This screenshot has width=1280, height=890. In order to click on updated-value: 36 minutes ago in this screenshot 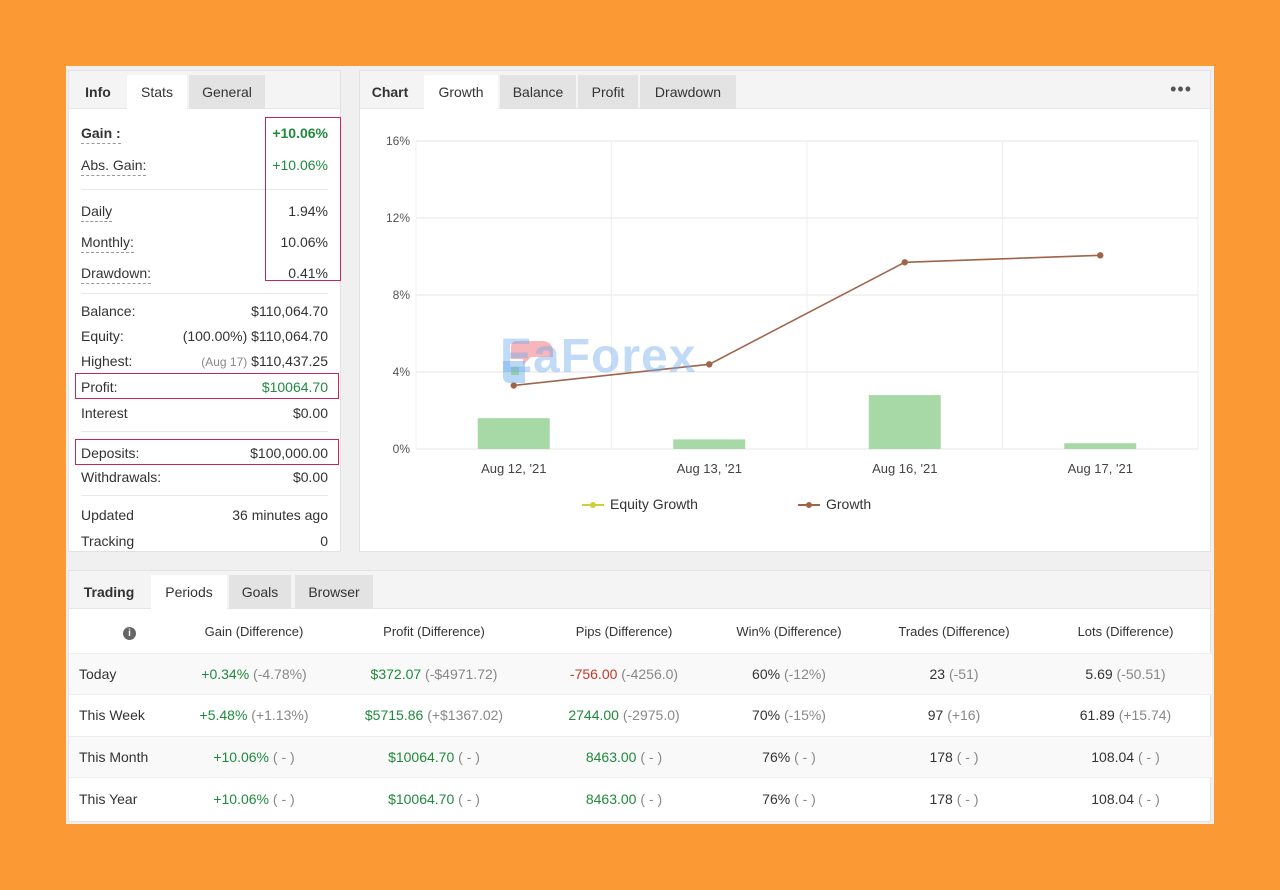, I will do `click(280, 515)`.